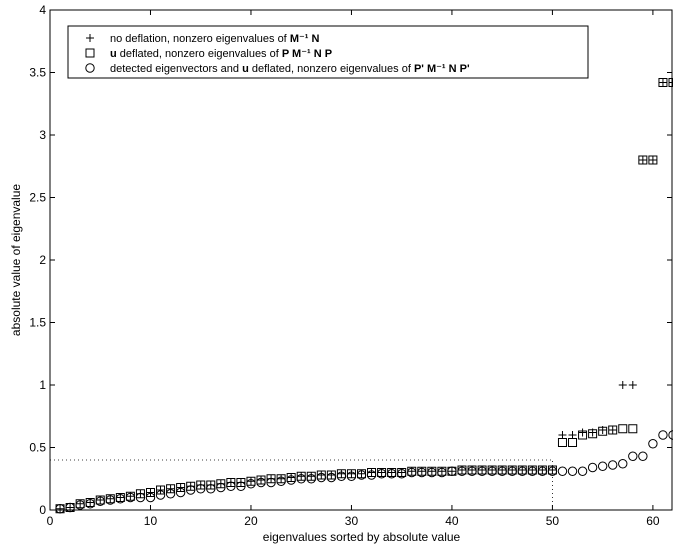 The image size is (673, 548). What do you see at coordinates (42, 385) in the screenshot?
I see `y-tick-label: 1` at bounding box center [42, 385].